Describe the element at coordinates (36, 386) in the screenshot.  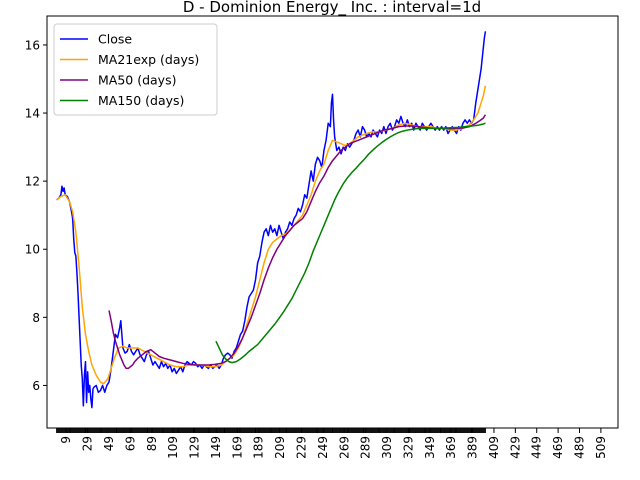
I see `y-tick-label: 6` at that location.